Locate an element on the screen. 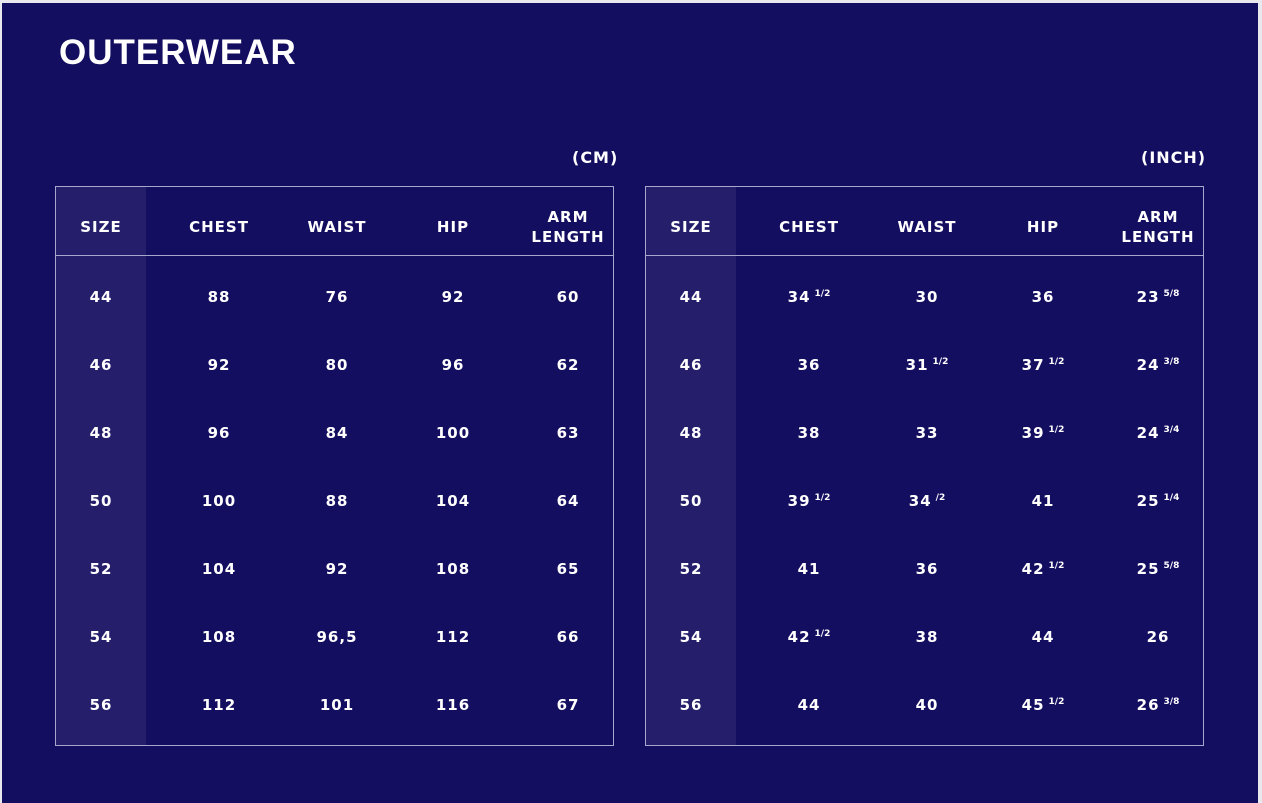  cell-arm-length: 26 is located at coordinates (1158, 637).